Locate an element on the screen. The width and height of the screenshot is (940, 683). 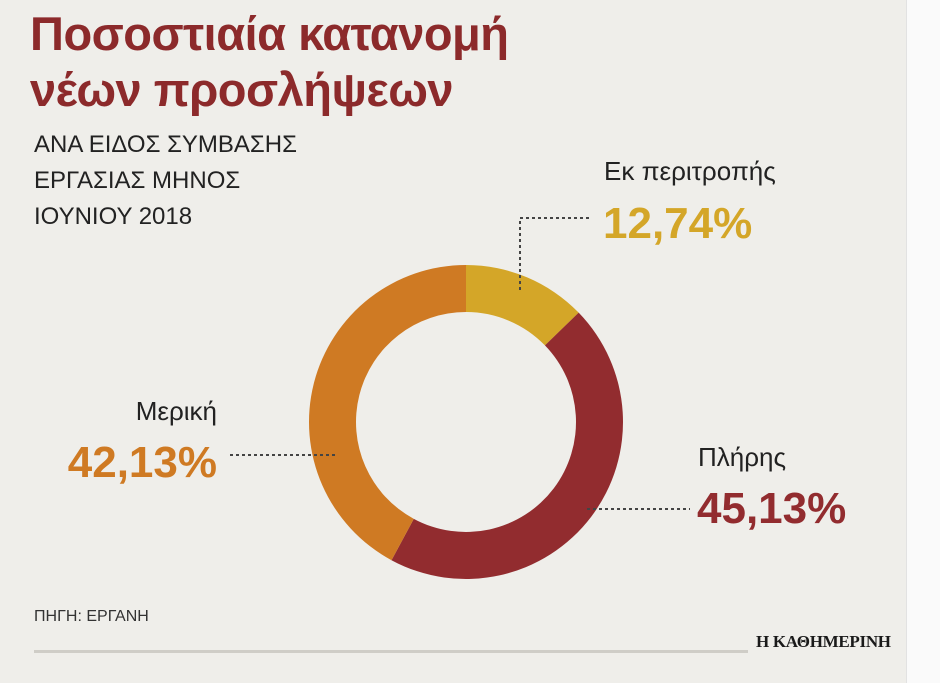
slice-label-pliris: Πλήρης is located at coordinates (742, 457).